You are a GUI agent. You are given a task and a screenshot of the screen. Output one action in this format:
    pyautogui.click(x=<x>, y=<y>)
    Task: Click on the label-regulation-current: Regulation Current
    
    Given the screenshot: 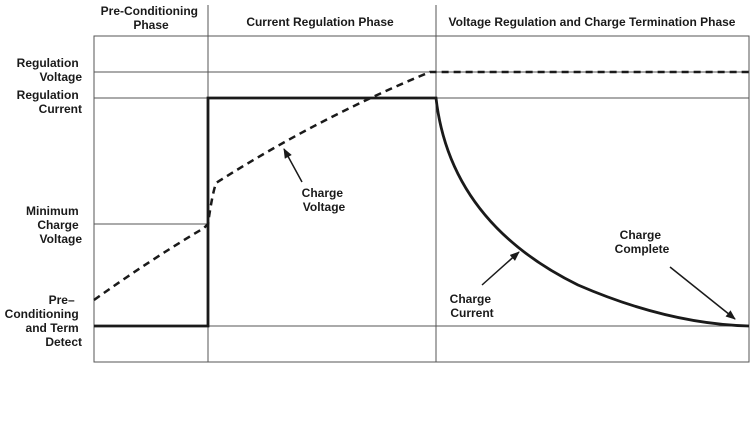 What is the action you would take?
    pyautogui.click(x=49, y=102)
    